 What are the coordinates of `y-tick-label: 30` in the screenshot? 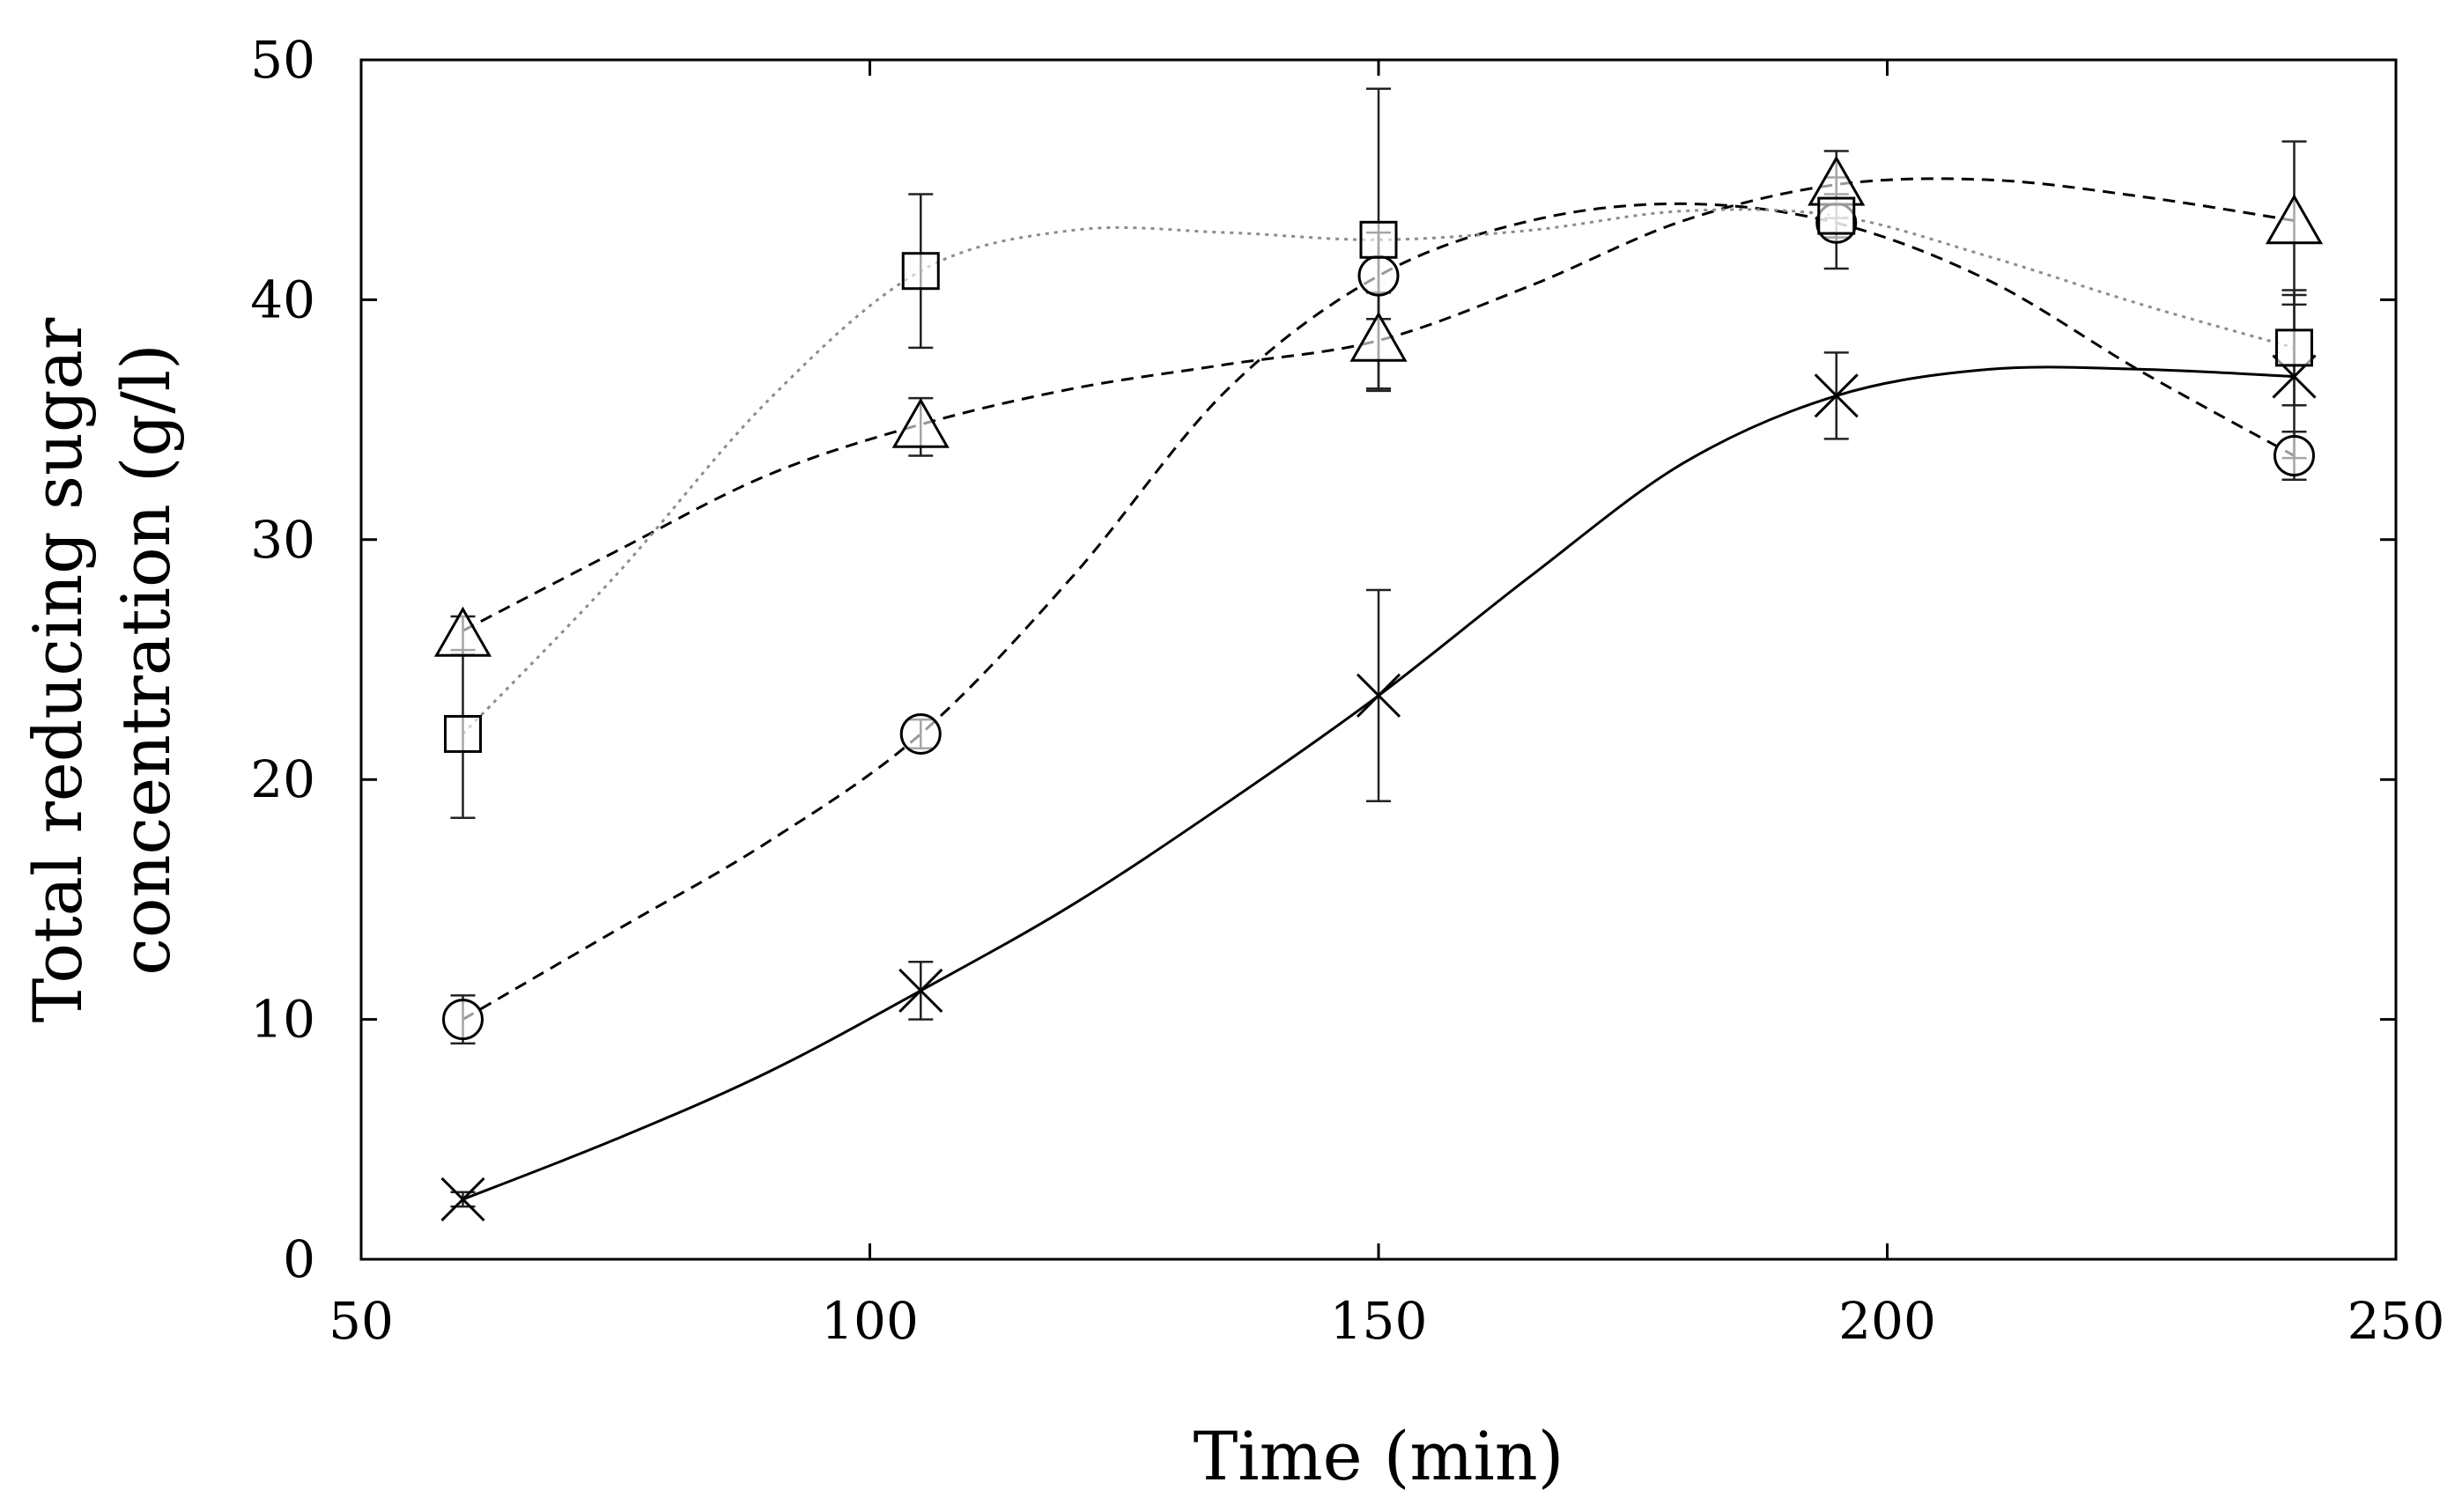 It's located at (282, 540).